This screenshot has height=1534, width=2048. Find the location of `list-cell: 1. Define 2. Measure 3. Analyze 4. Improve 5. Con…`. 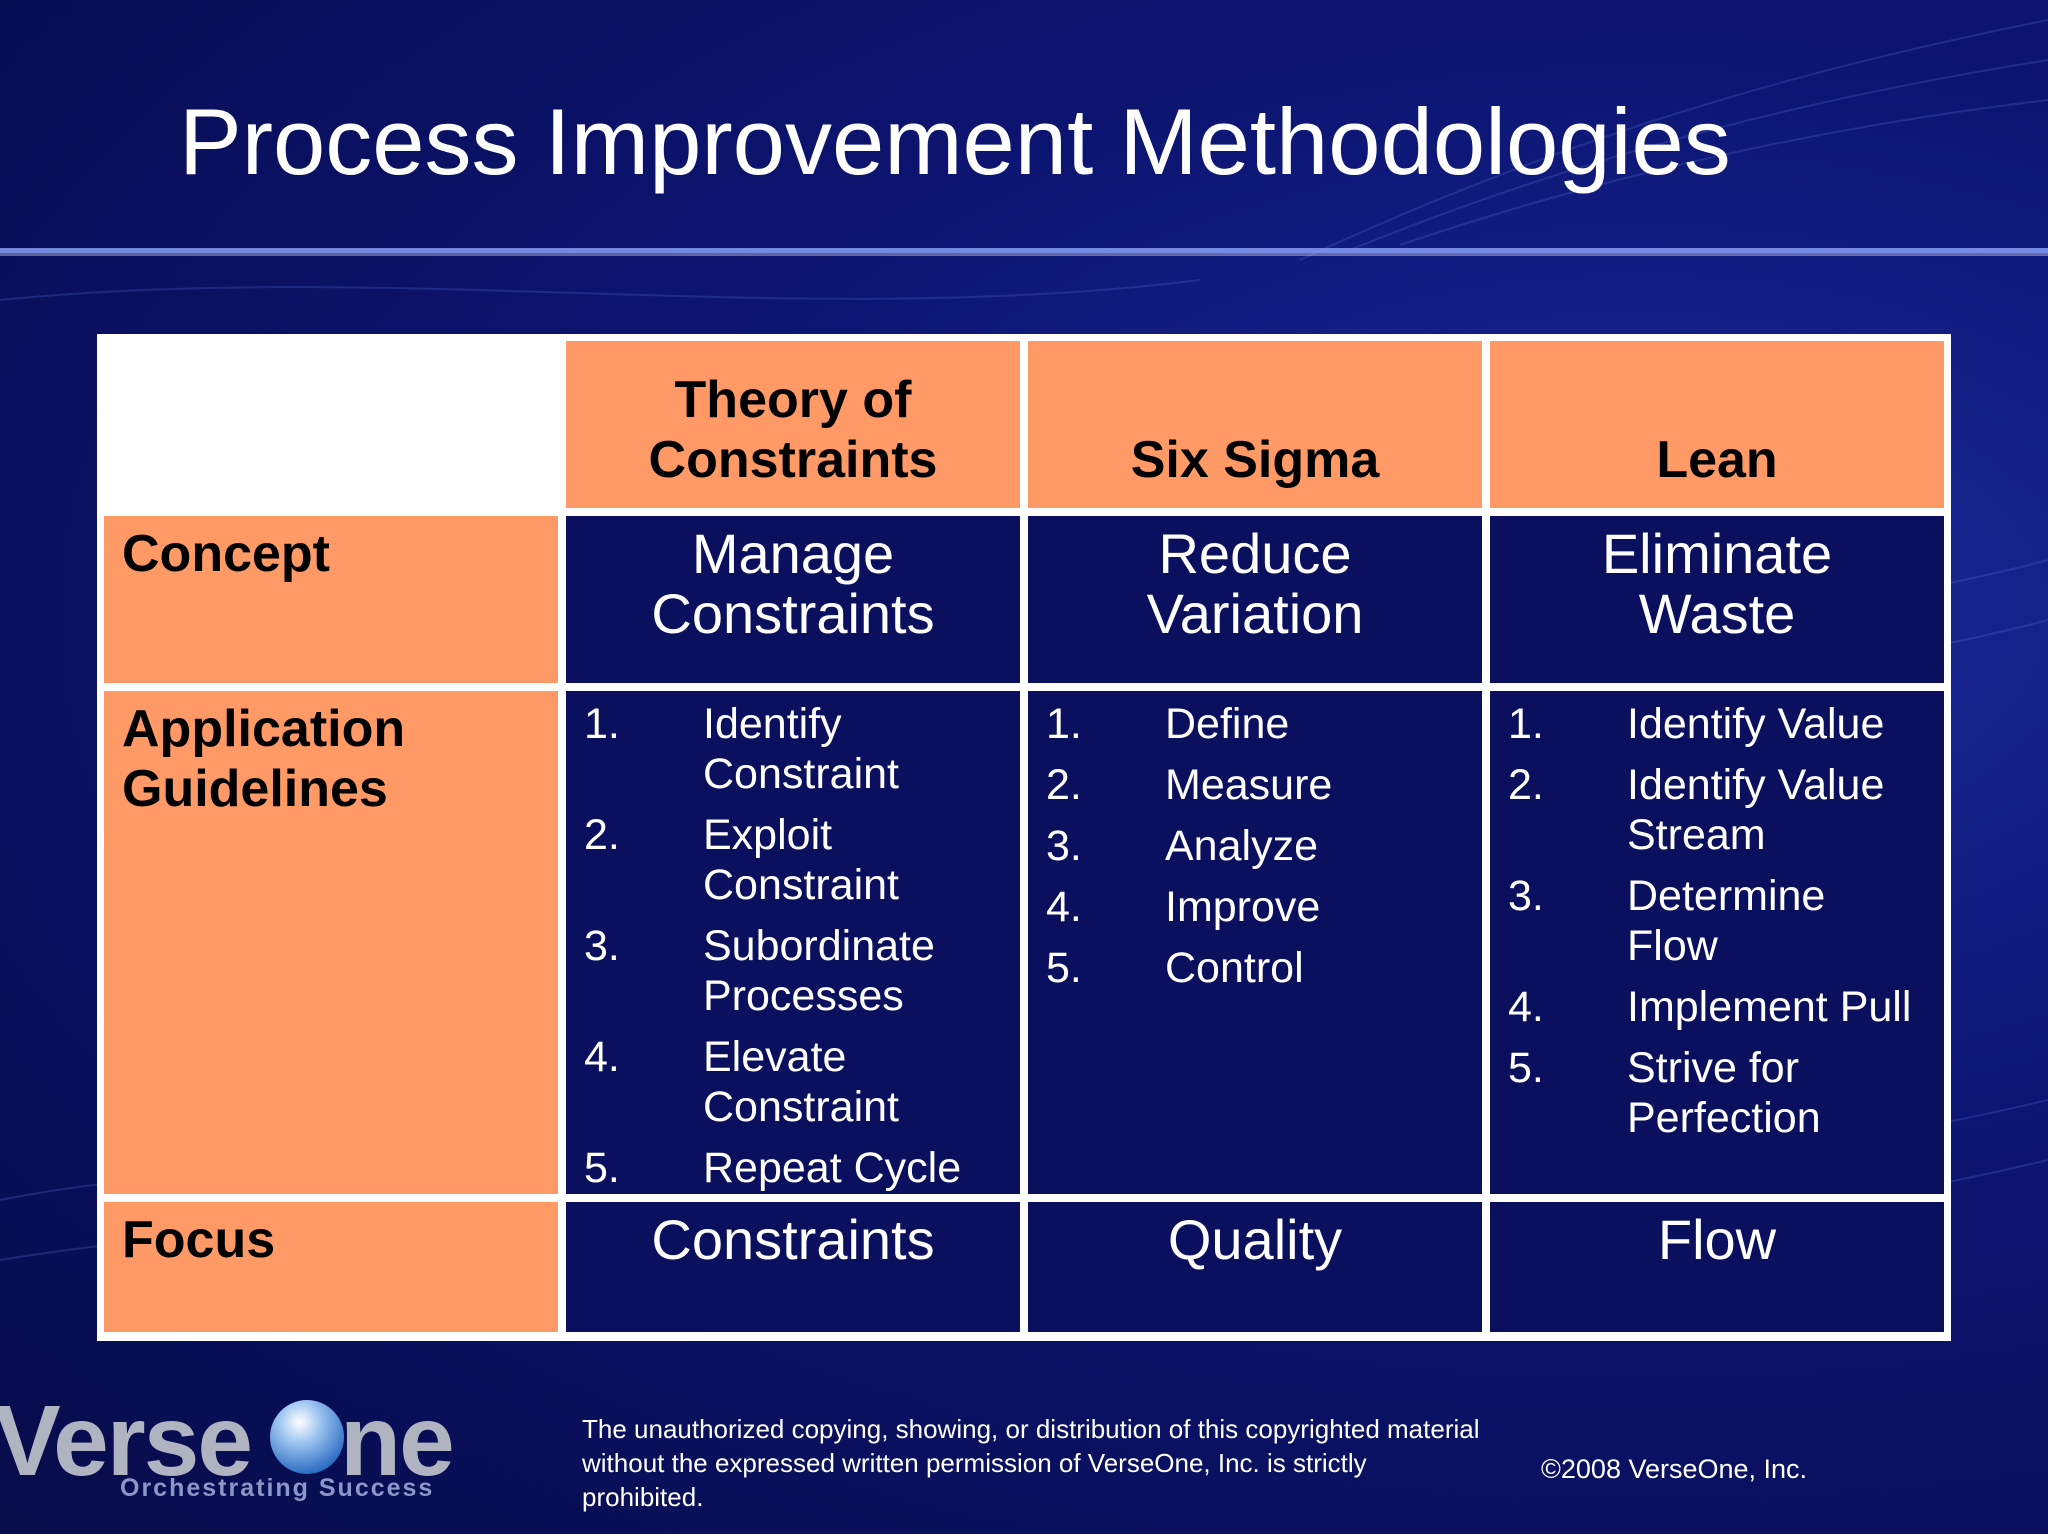

list-cell: 1. Define 2. Measure 3. Analyze 4. Improve 5. Con… is located at coordinates (1255, 942).